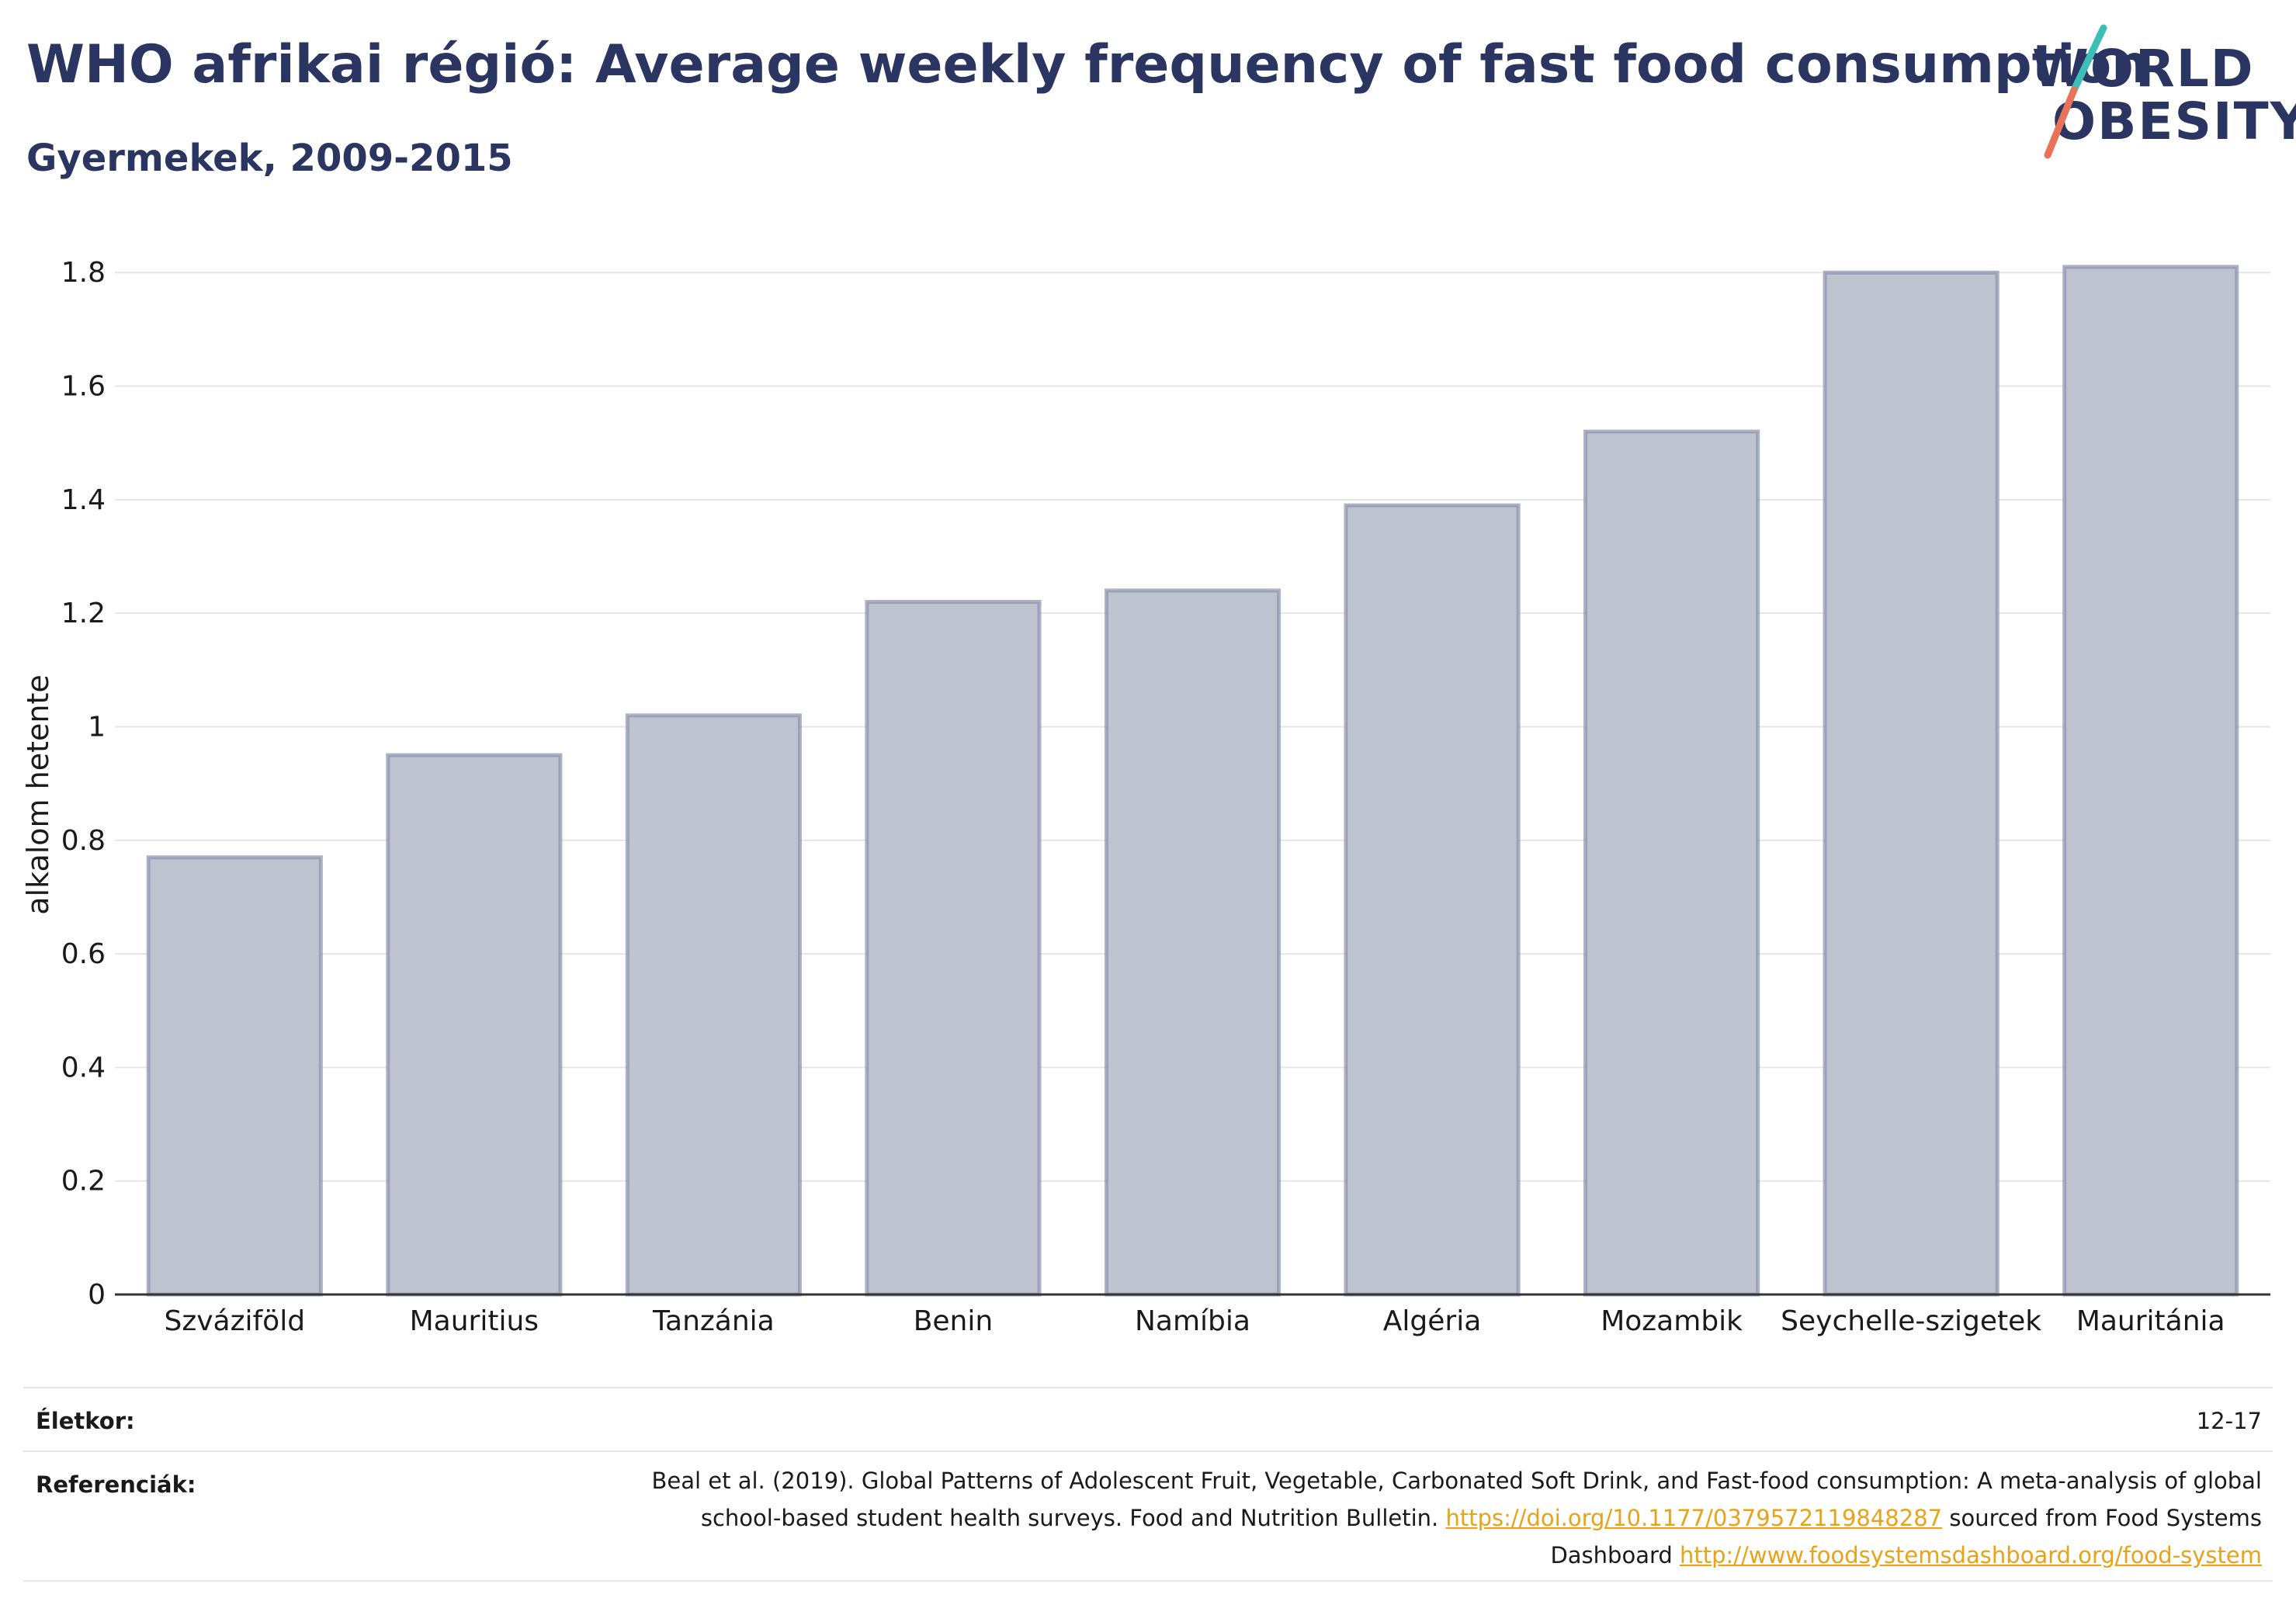 Image resolution: width=2296 pixels, height=1622 pixels. Describe the element at coordinates (97, 1295) in the screenshot. I see `y-tick-label: 0` at that location.